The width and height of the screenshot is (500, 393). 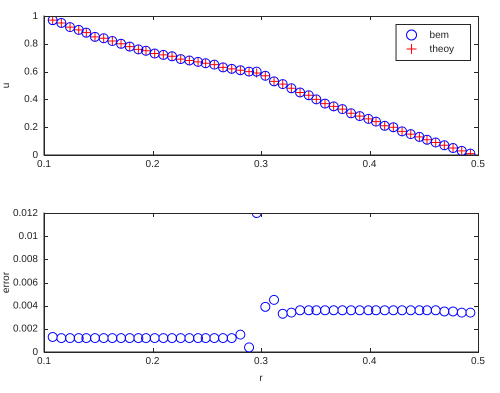 I want to click on y-tick-label: 0.004, so click(x=25, y=306).